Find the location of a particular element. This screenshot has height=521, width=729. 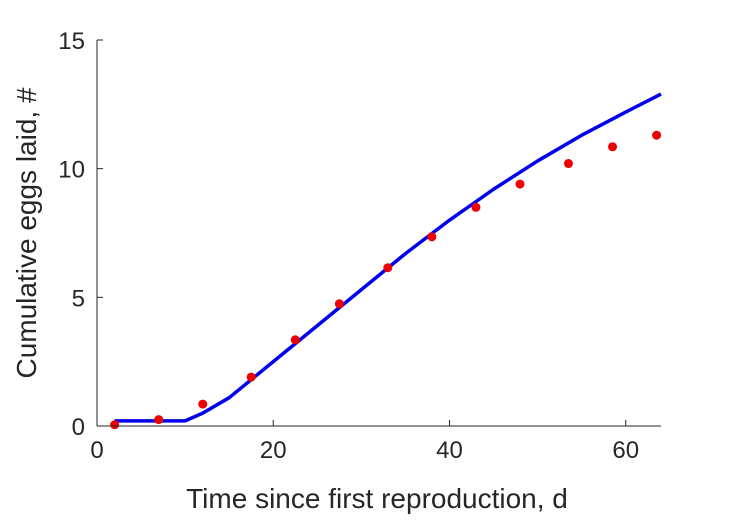

x-tick-label: 20 is located at coordinates (273, 450).